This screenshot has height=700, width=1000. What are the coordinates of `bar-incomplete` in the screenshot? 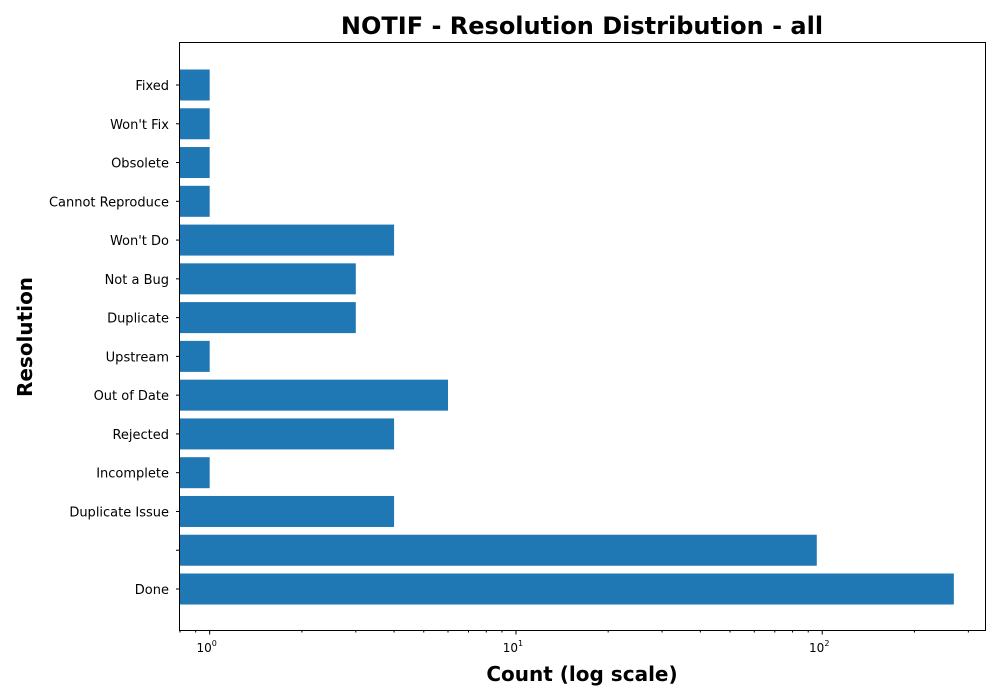 It's located at (195, 473).